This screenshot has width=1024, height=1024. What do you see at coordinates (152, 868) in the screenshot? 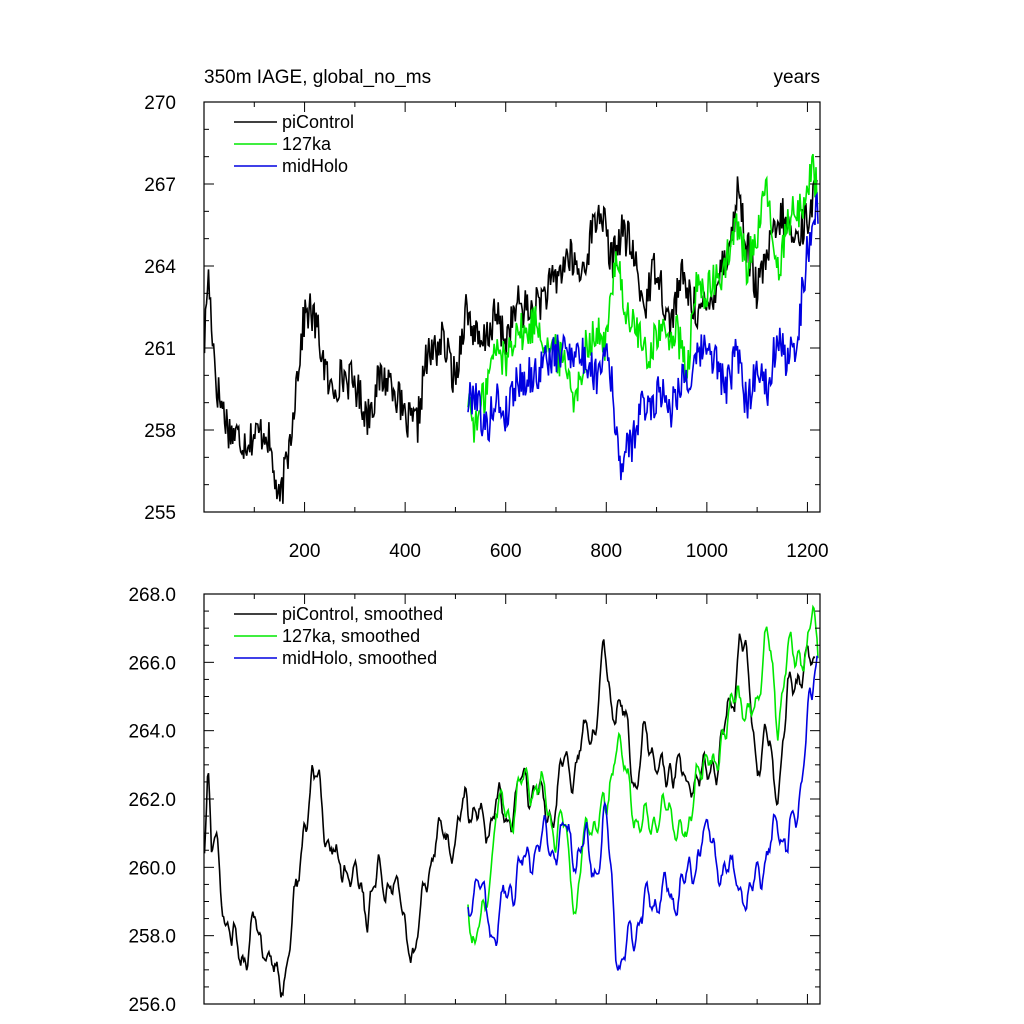
I see `y-tick-label: 260.0` at bounding box center [152, 868].